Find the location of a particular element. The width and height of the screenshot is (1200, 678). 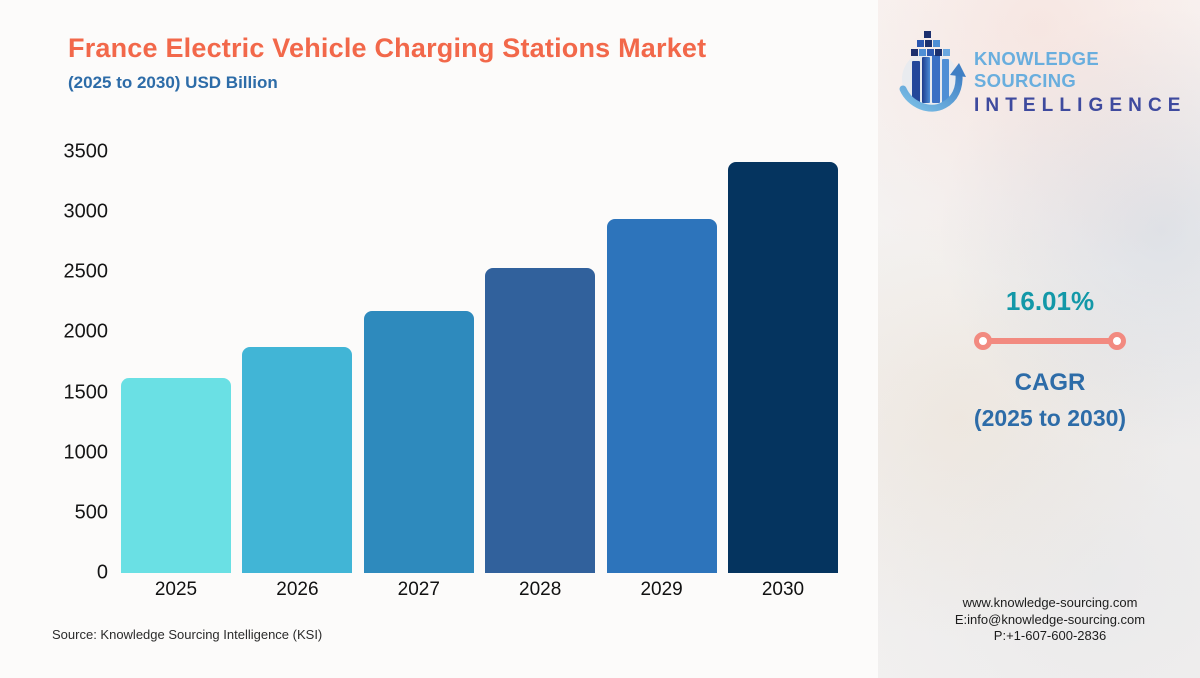

cagr-divider-line is located at coordinates (1050, 341).